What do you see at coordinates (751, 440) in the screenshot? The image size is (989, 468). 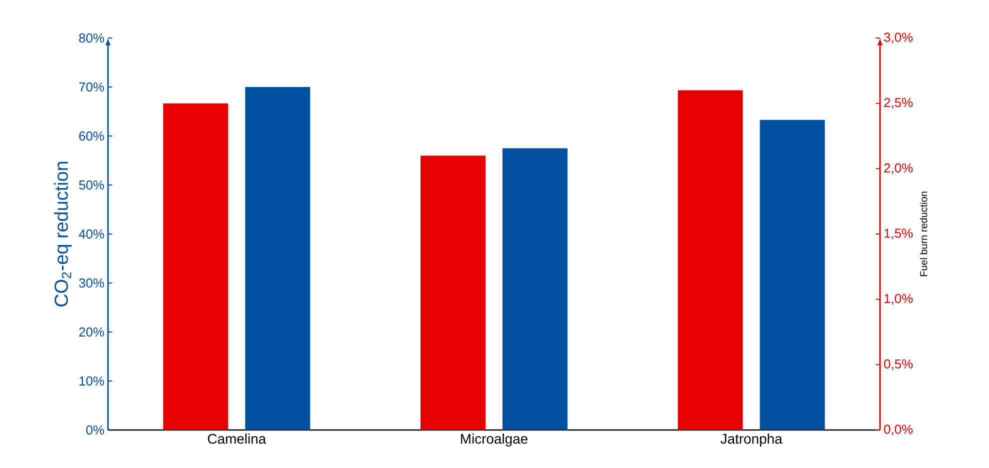 I see `x-tick-label: Jatronpha` at bounding box center [751, 440].